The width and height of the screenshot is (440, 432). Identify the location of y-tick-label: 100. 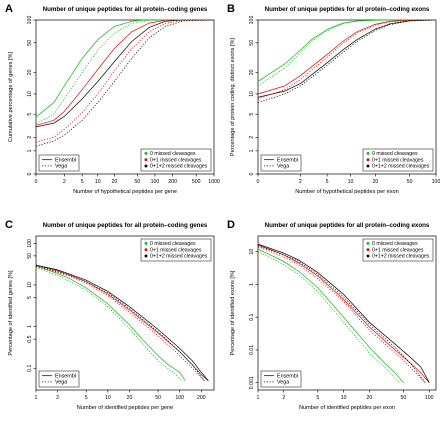
(30, 20).